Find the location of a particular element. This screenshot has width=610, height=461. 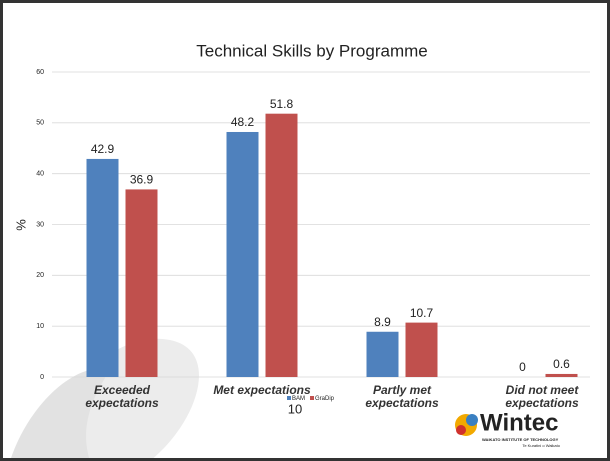

data-label: 51.8 is located at coordinates (282, 104).